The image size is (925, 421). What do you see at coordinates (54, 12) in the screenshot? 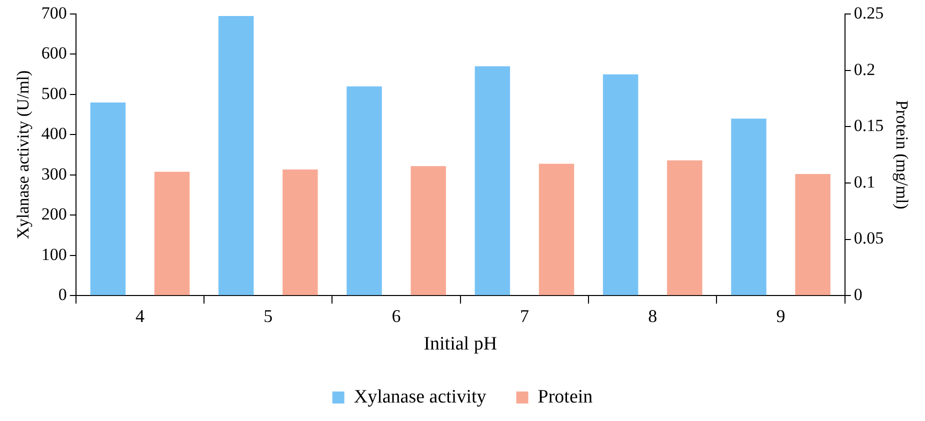
I see `y-tick-label: 700` at bounding box center [54, 12].